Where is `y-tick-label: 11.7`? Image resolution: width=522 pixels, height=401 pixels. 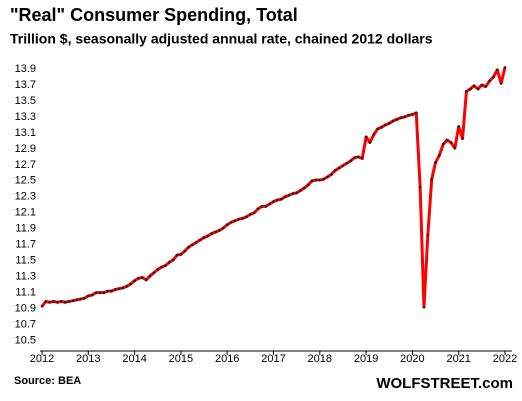
y-tick-label: 11.7 is located at coordinates (25, 245).